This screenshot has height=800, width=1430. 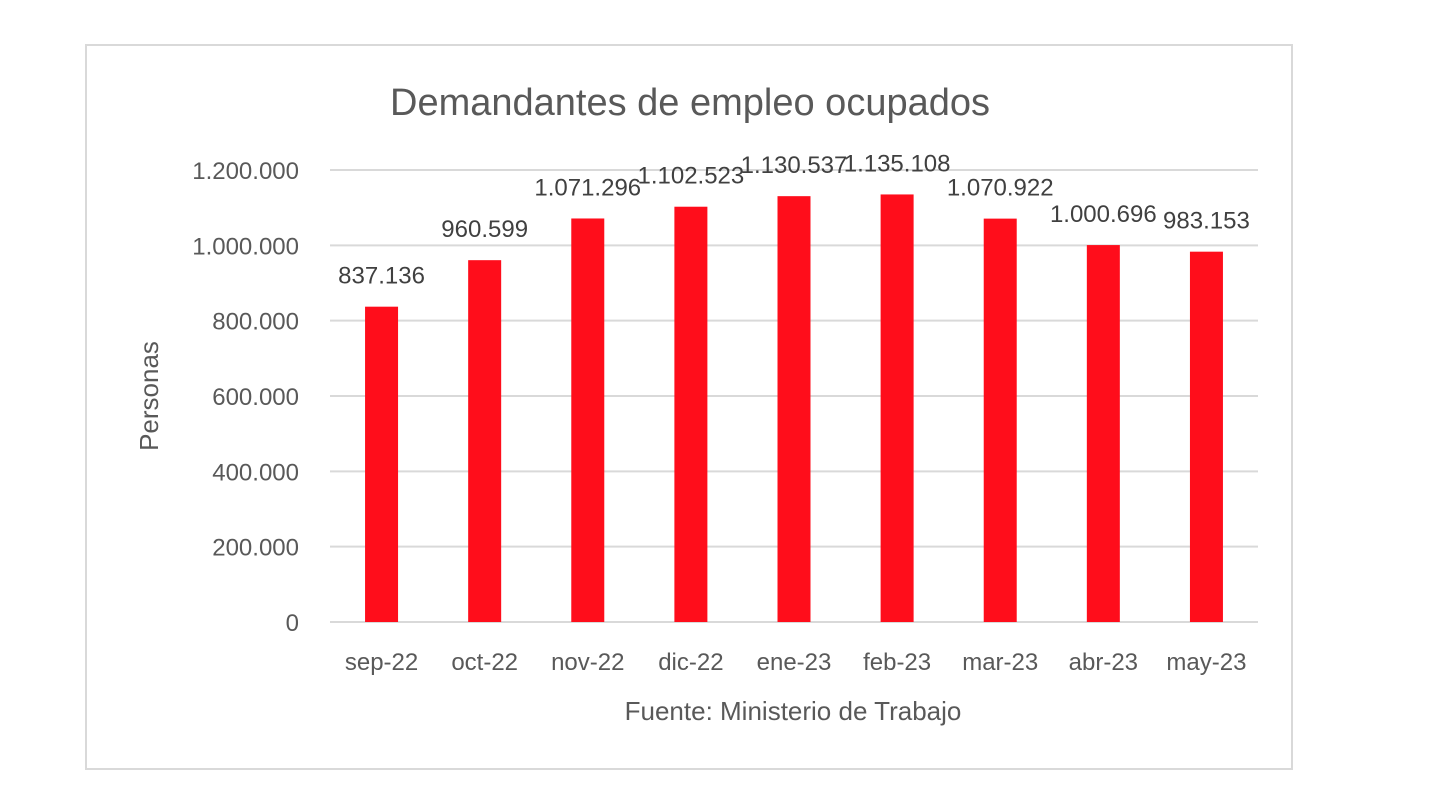 What do you see at coordinates (897, 163) in the screenshot?
I see `data-label: 1.135.108` at bounding box center [897, 163].